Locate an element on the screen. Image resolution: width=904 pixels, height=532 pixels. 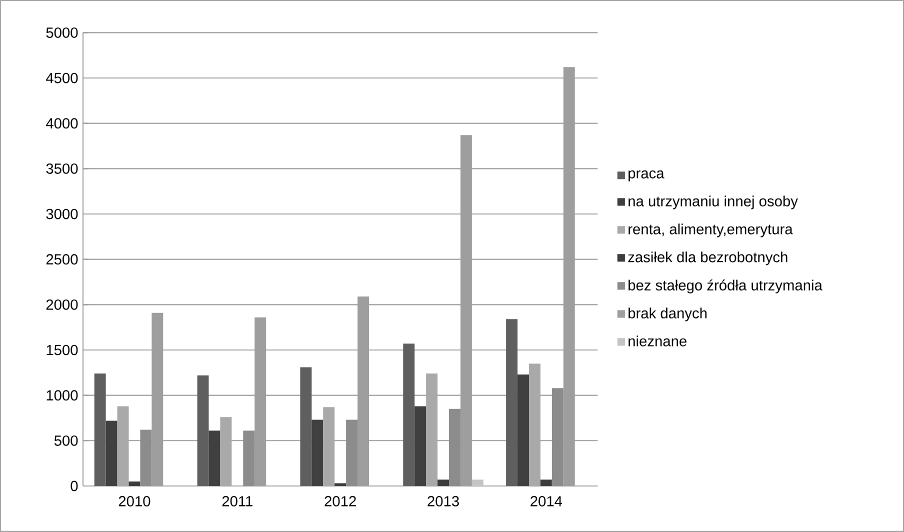
y-tick-label: 1000 is located at coordinates (62, 395).